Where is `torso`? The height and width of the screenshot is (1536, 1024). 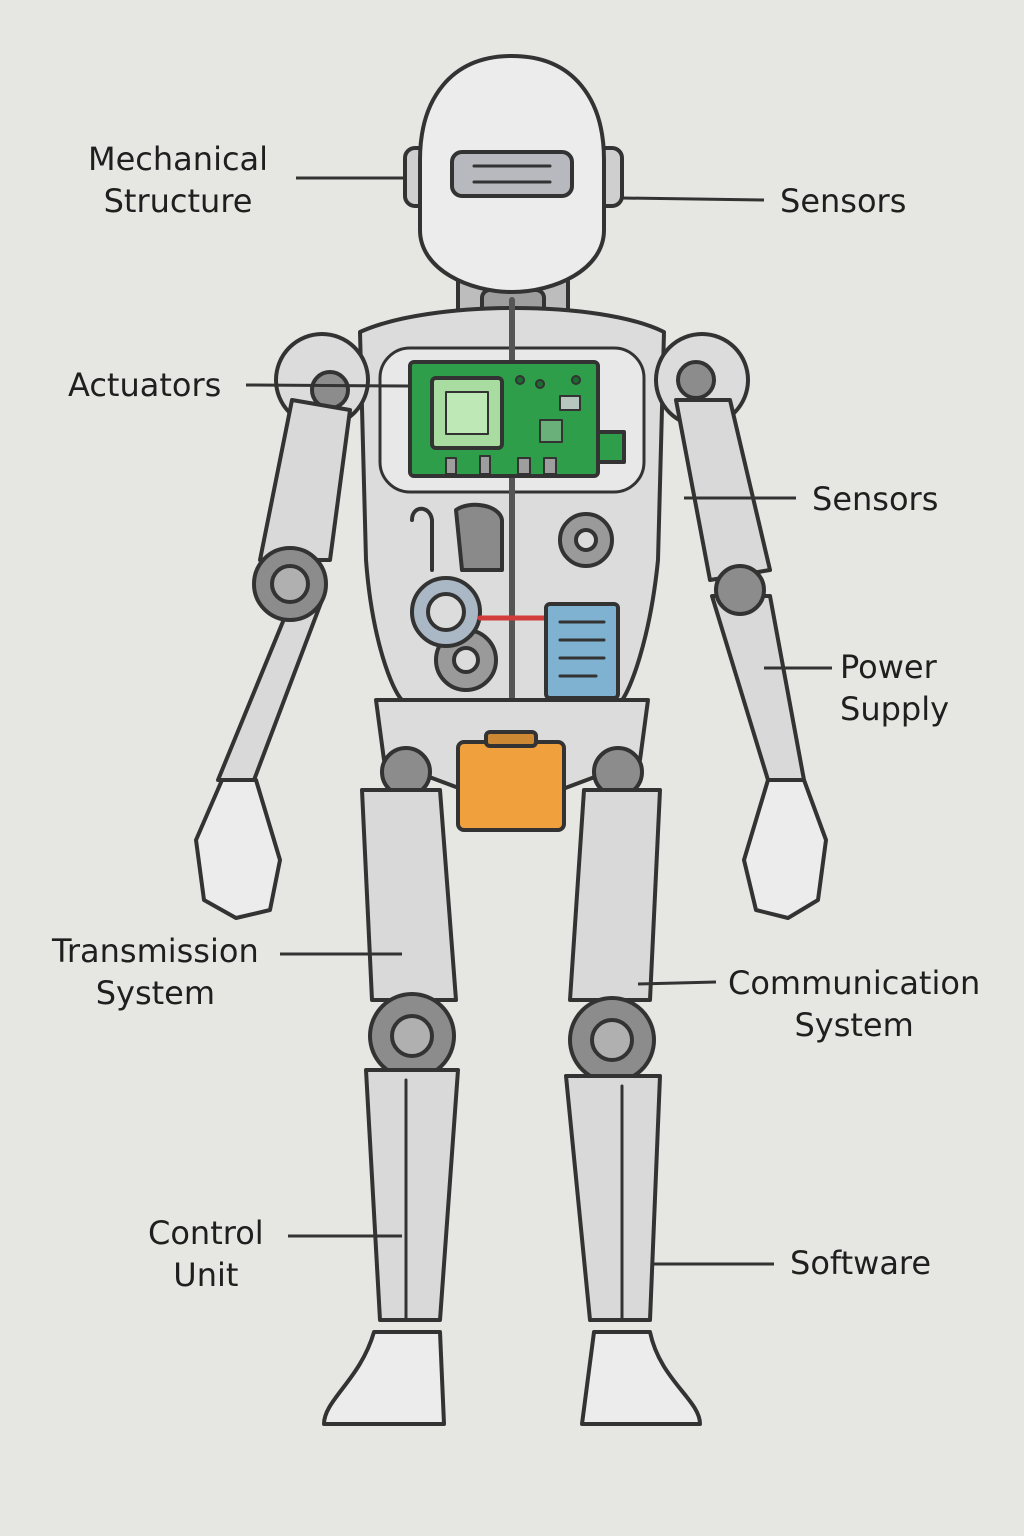 torso is located at coordinates (512, 500).